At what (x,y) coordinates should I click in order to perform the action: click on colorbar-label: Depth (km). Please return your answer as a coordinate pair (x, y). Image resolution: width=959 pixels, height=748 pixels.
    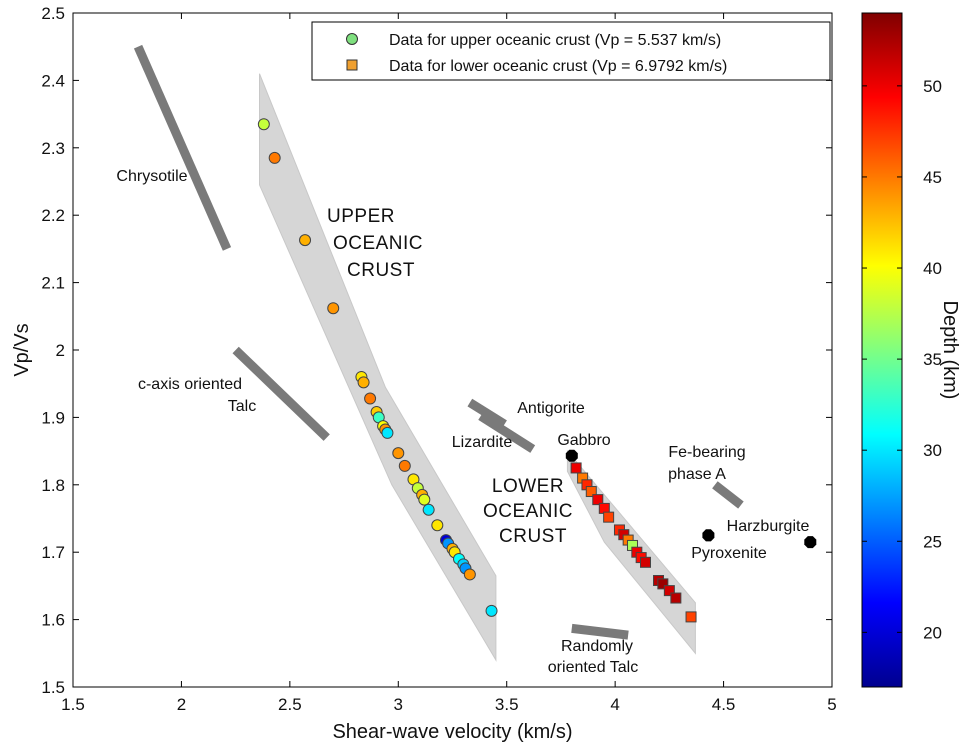
    Looking at the image, I should click on (949, 350).